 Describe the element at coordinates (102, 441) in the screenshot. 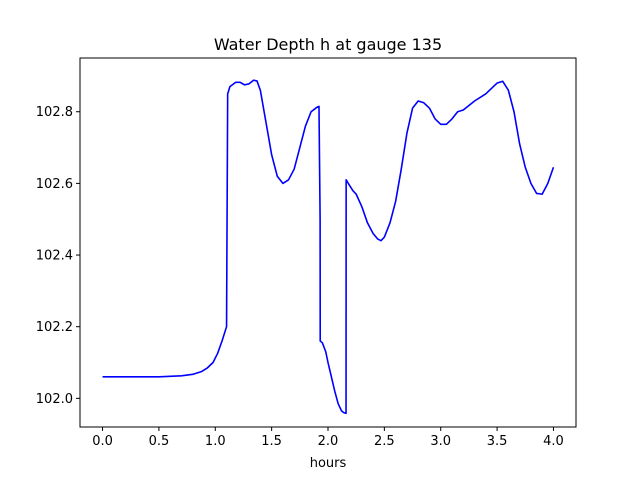

I see `x-tick-label: 0.0` at that location.